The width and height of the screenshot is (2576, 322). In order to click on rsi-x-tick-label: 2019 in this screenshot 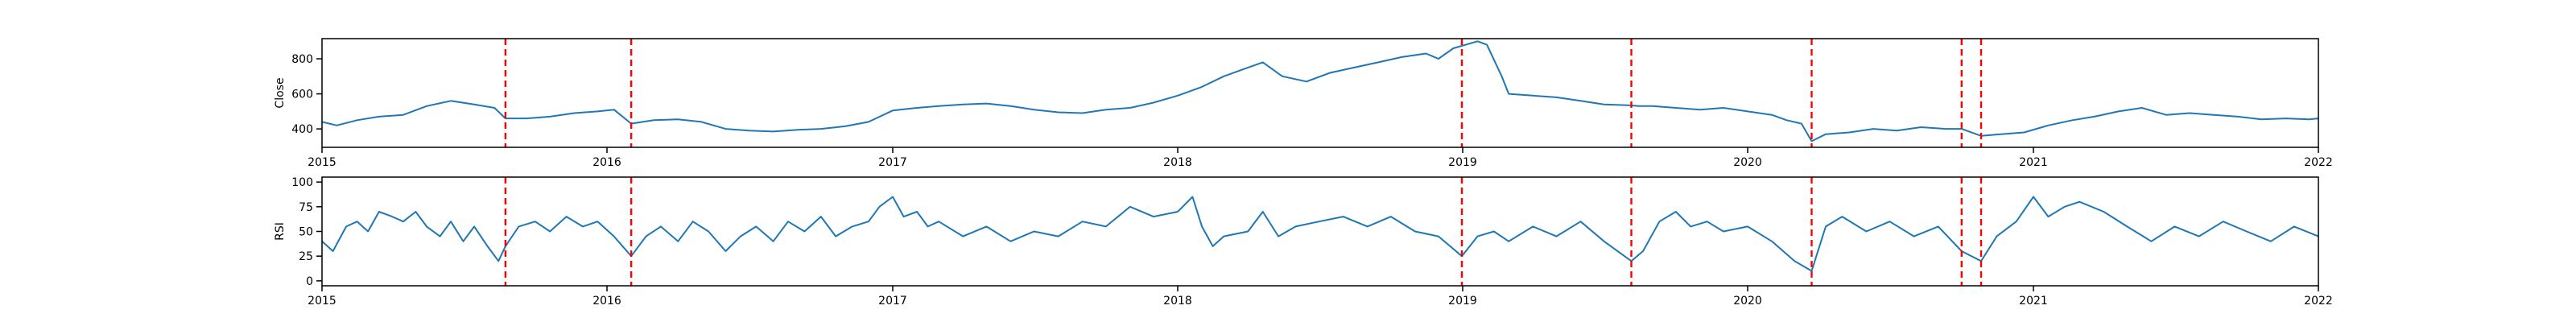, I will do `click(1462, 301)`.